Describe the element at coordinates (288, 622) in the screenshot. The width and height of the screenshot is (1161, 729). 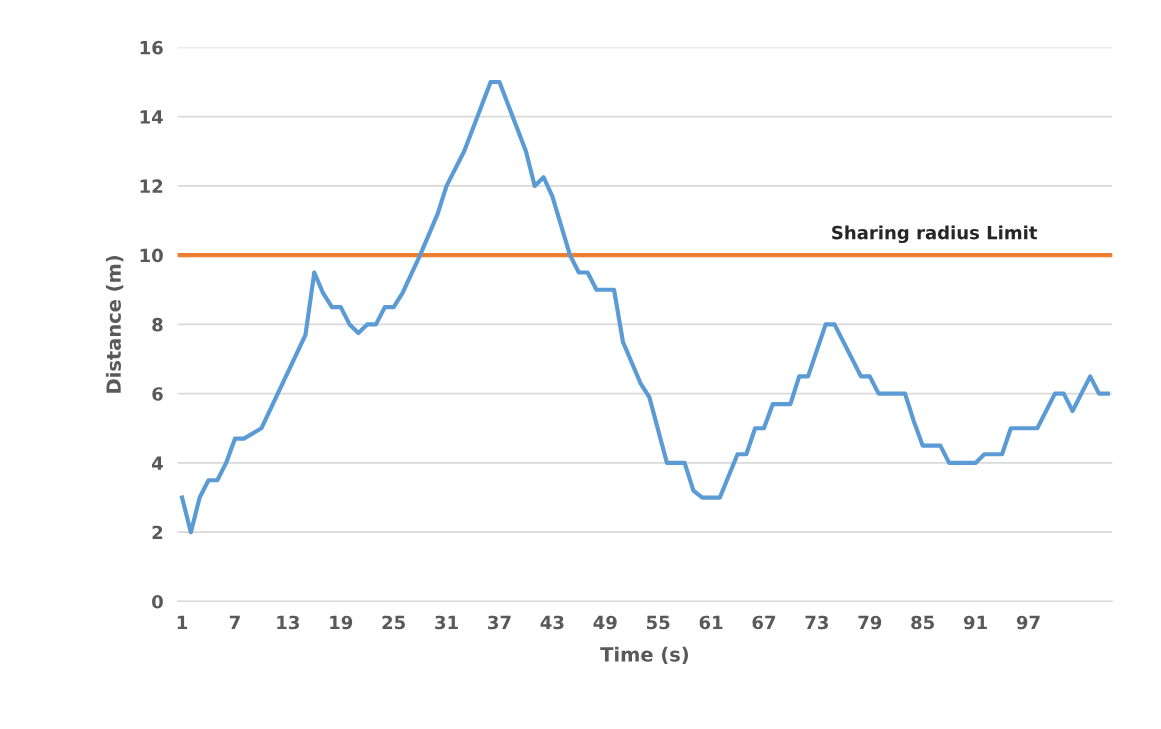
I see `x-tick-label: 13` at that location.